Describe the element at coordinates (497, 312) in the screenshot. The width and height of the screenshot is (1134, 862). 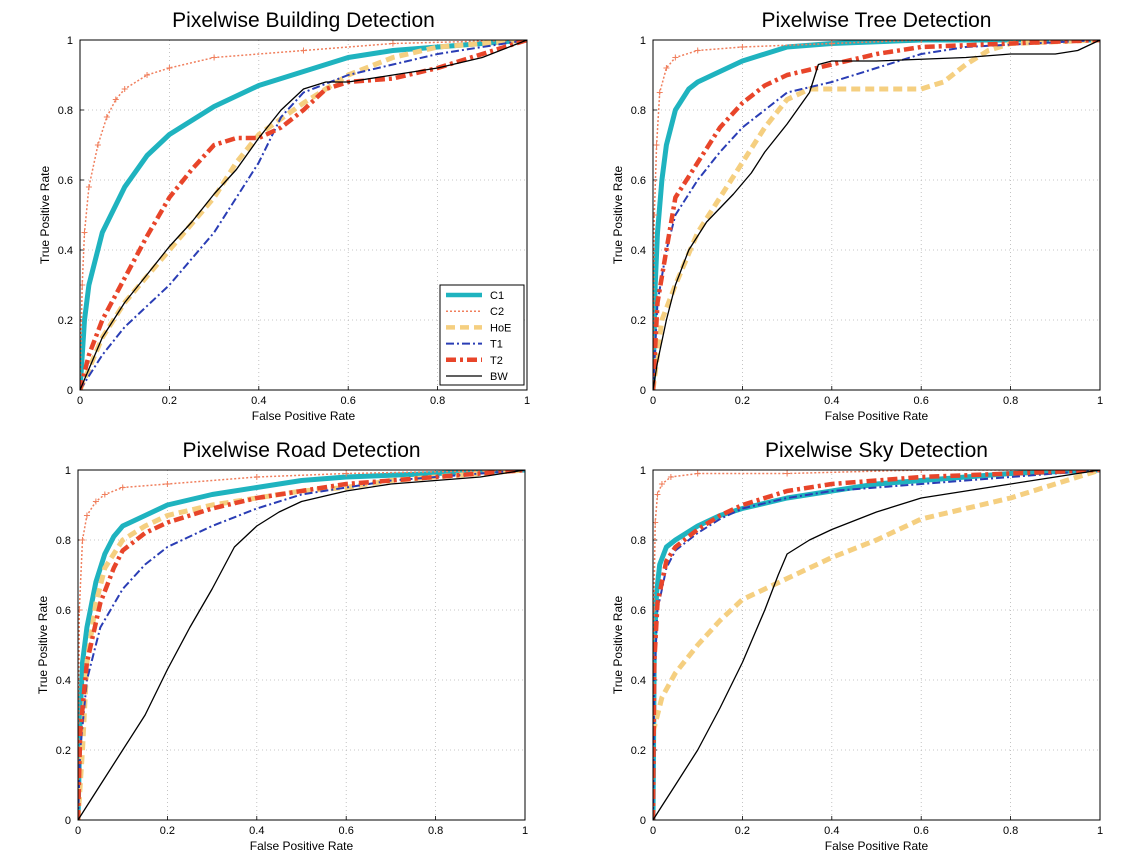
I see `legend-label-c2: C2` at that location.